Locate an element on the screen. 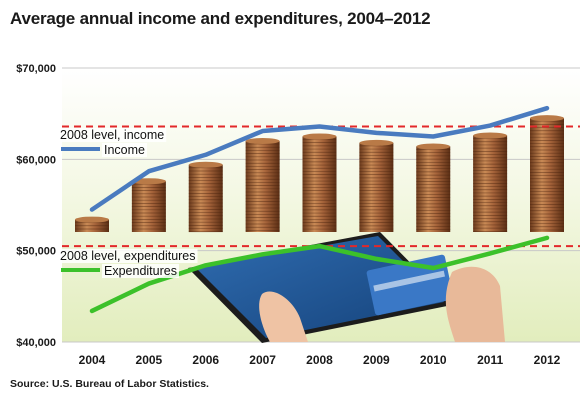 The width and height of the screenshot is (582, 408). legend-label-income-bg is located at coordinates (124, 150).